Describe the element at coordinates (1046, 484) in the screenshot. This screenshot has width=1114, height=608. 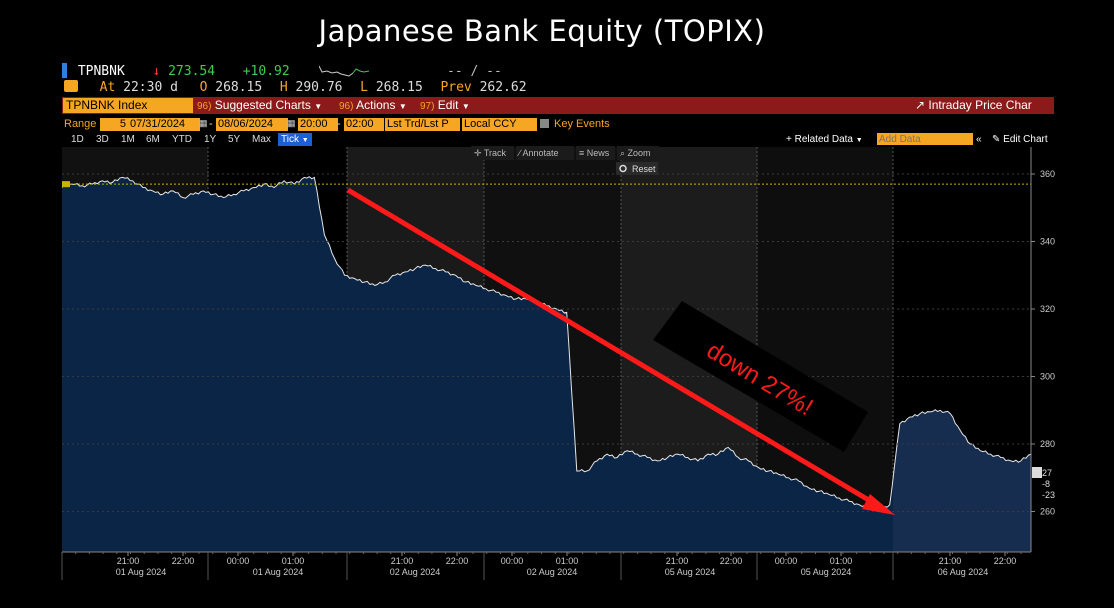
I see `right-value-label: -8` at that location.